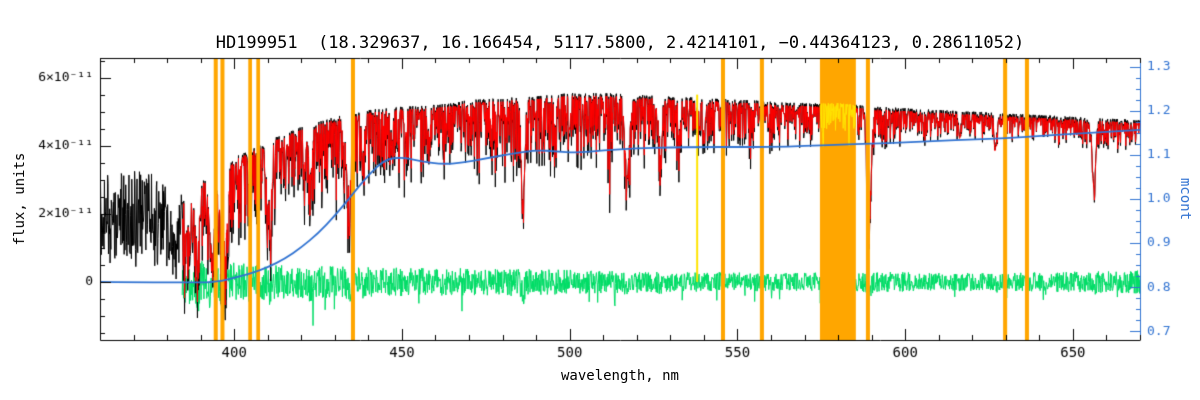 The image size is (1200, 400). Describe the element at coordinates (619, 376) in the screenshot. I see `x-axis-title: wavelength, nm` at that location.